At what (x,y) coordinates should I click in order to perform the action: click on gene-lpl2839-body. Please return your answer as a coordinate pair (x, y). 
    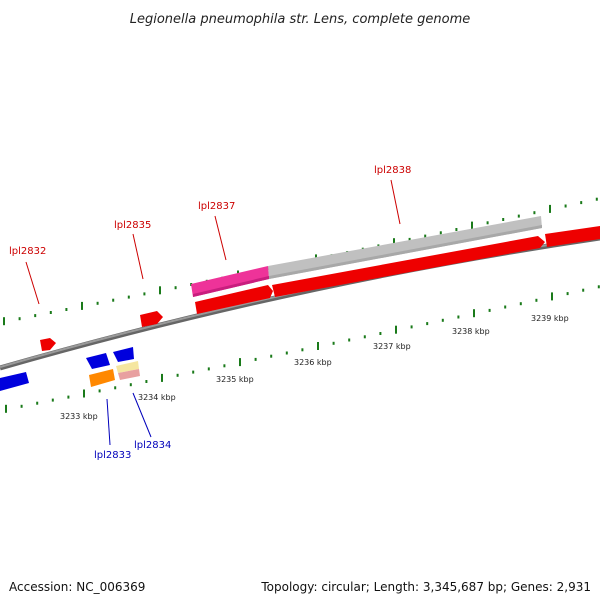
    Looking at the image, I should click on (572, 236).